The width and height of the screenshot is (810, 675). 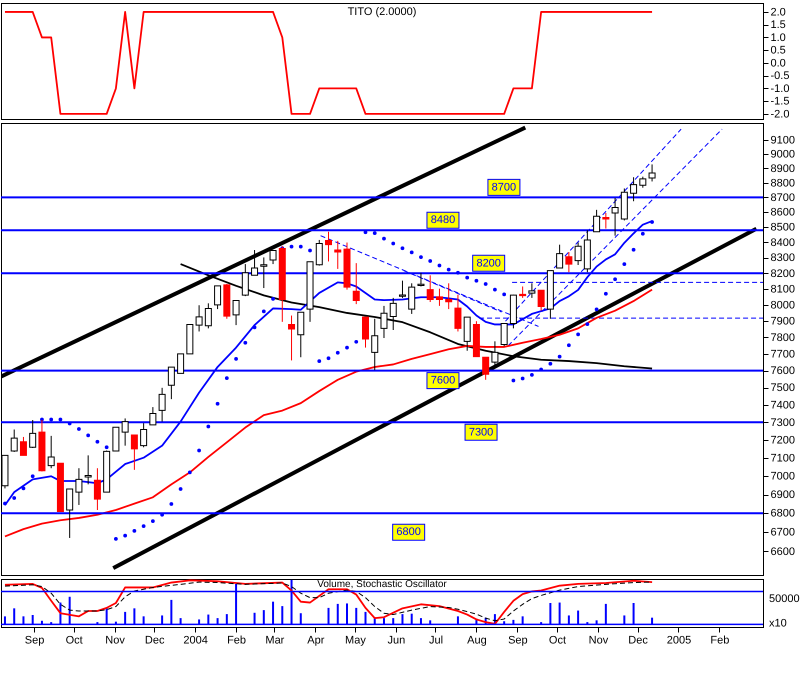 I want to click on y-tick-label: 7100, so click(x=782, y=458).